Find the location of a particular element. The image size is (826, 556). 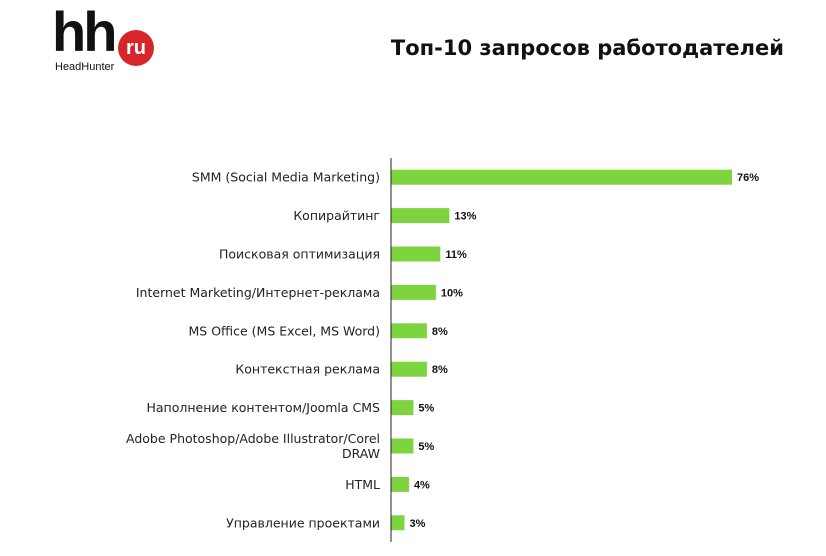

category-label: Копирайтинг is located at coordinates (336, 215).